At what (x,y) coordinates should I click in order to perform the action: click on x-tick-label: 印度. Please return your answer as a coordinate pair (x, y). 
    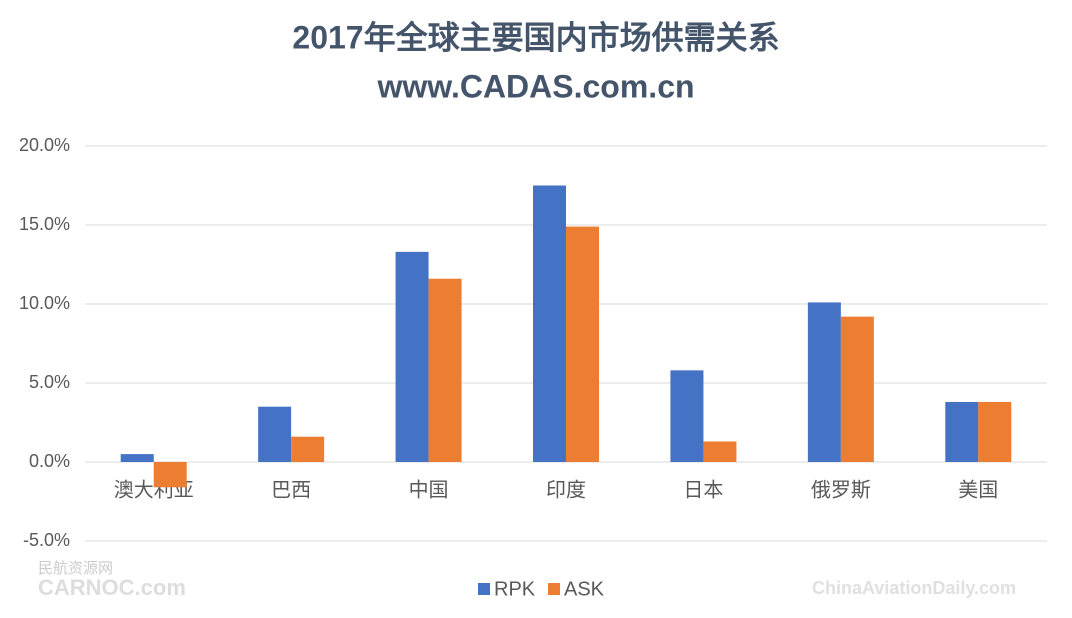
    Looking at the image, I should click on (566, 489).